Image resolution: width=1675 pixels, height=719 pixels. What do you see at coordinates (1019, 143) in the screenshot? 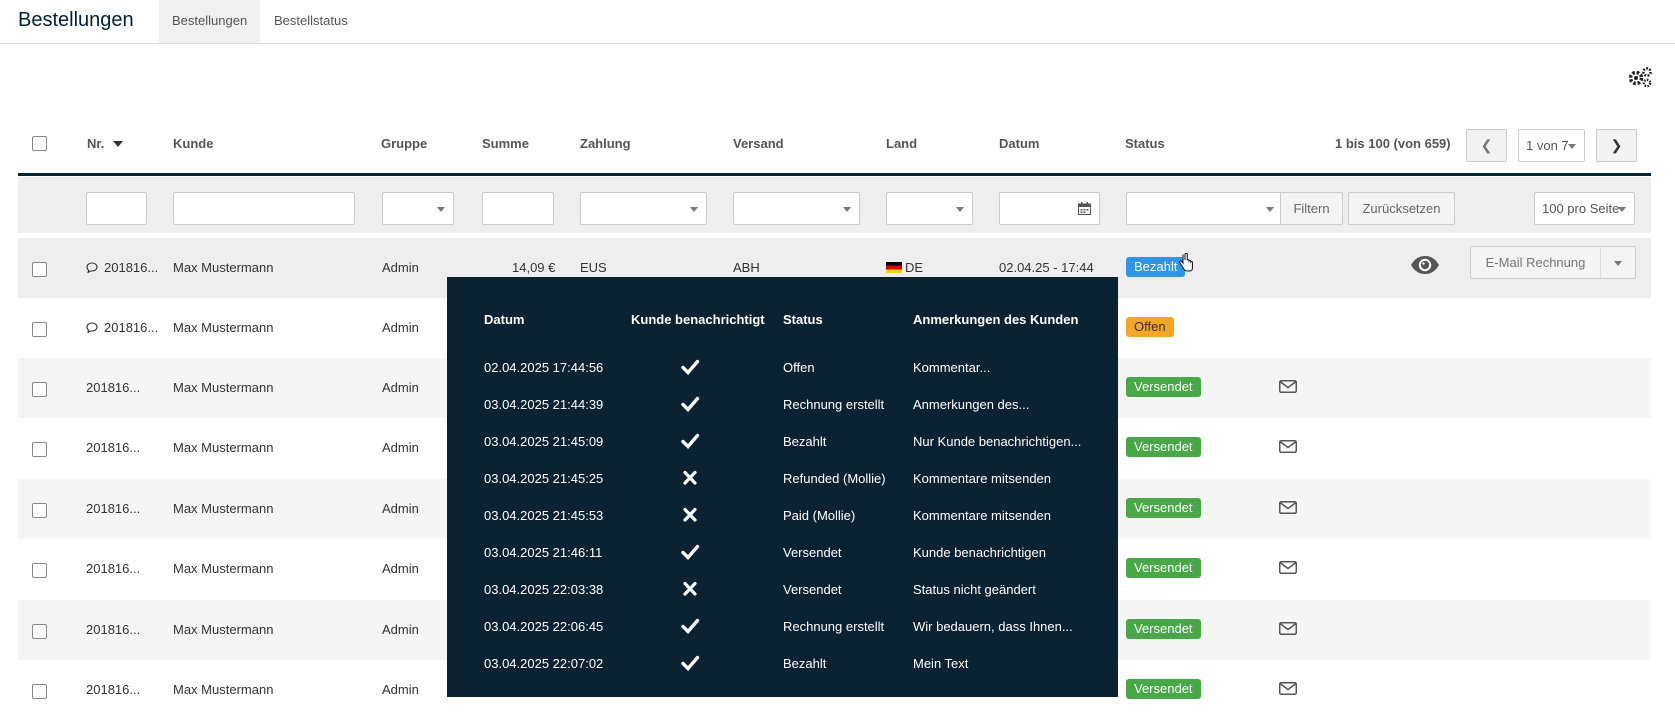
I see `column-datum: Datum` at bounding box center [1019, 143].